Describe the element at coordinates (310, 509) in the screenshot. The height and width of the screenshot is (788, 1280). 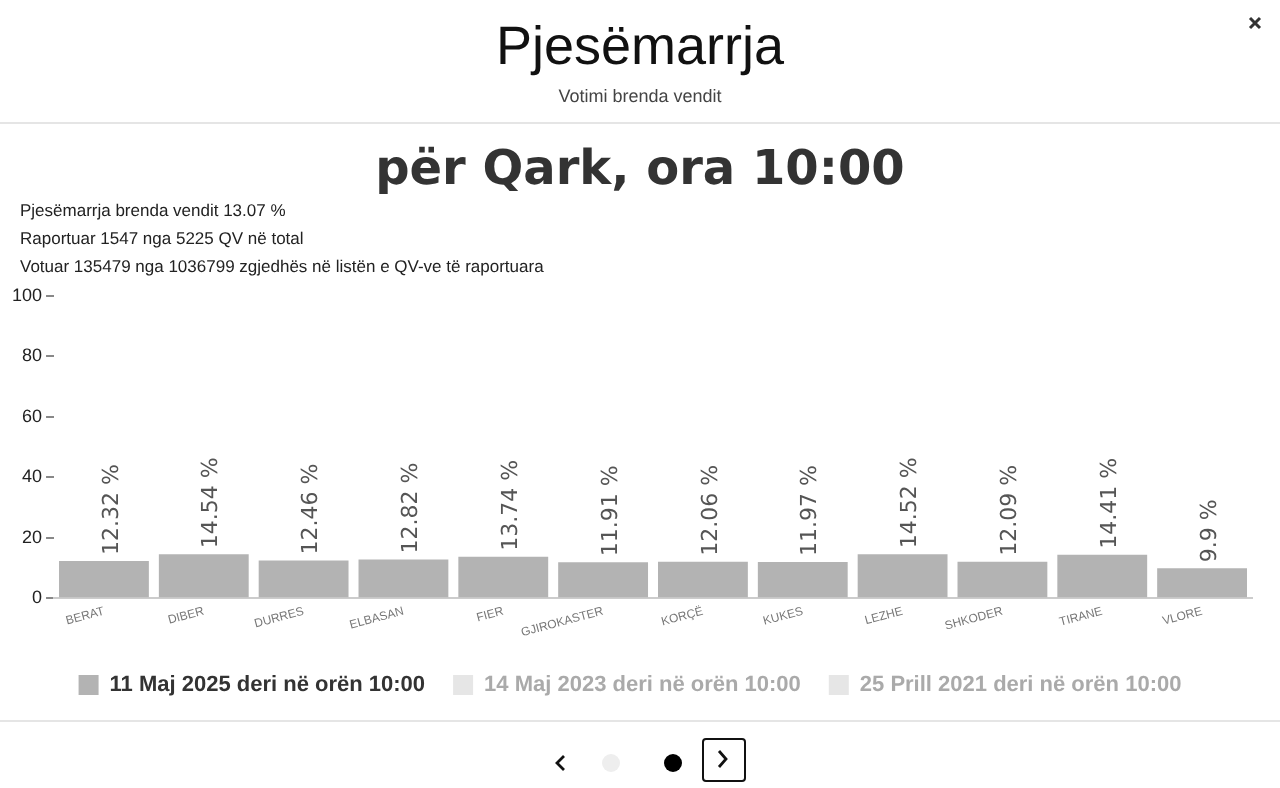
I see `data-label: 12.46 %` at that location.